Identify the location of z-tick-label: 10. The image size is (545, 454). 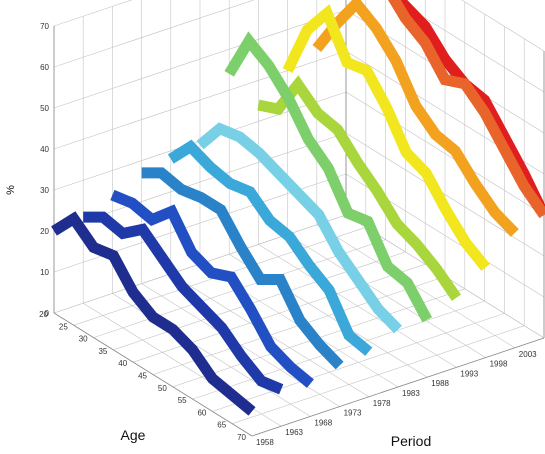
(44, 272).